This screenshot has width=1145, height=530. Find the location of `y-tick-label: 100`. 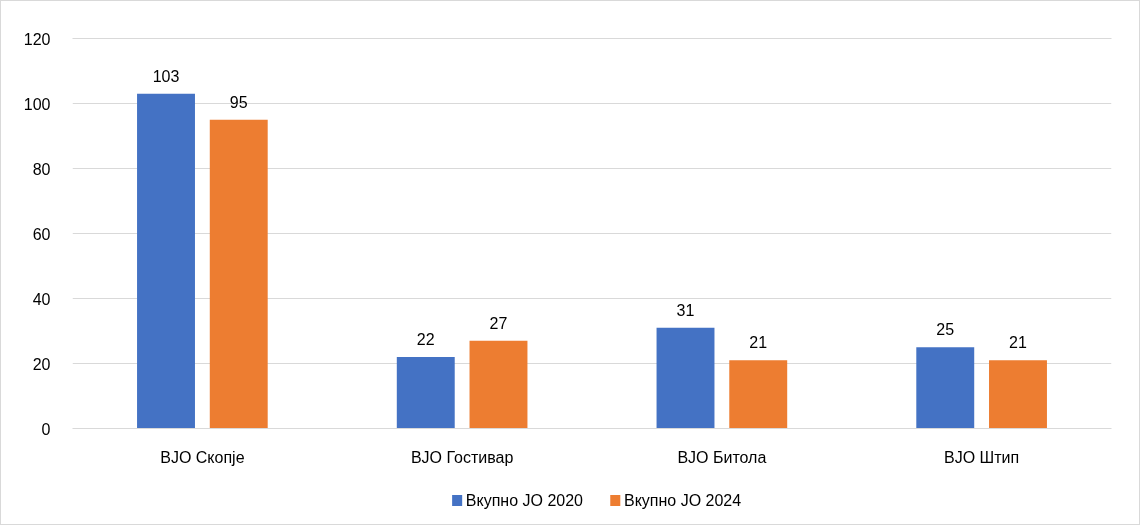

y-tick-label: 100 is located at coordinates (37, 104).